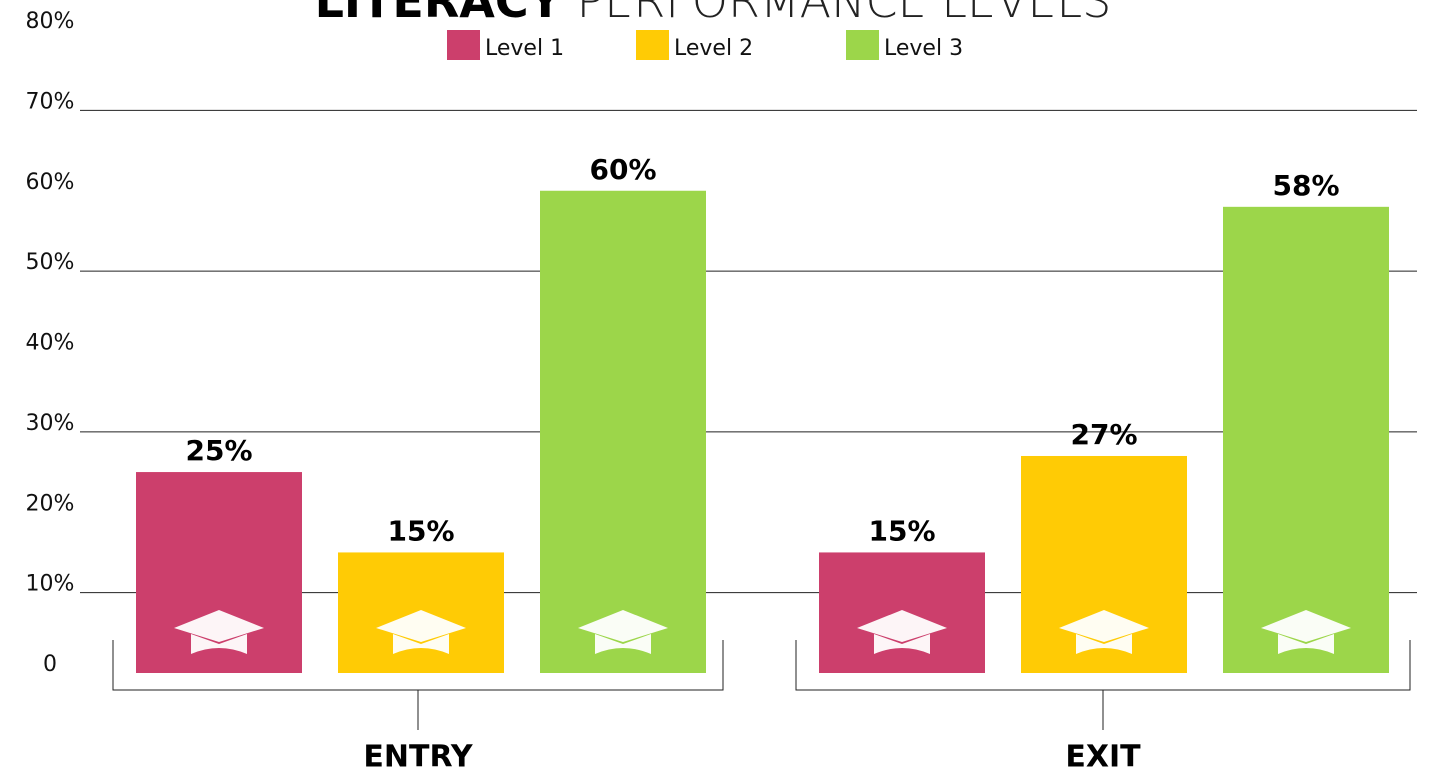 The height and width of the screenshot is (777, 1429). What do you see at coordinates (713, 48) in the screenshot?
I see `legend-label: Level 2` at bounding box center [713, 48].